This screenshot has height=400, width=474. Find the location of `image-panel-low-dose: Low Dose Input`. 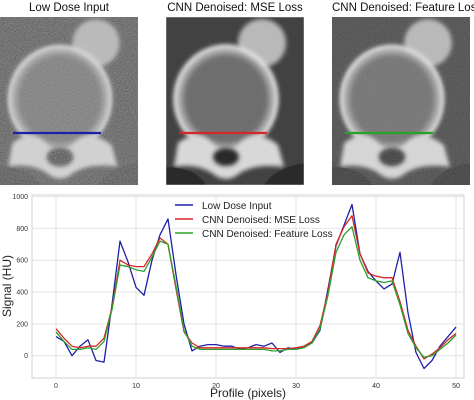

image-panel-low-dose: Low Dose Input is located at coordinates (69, 93).